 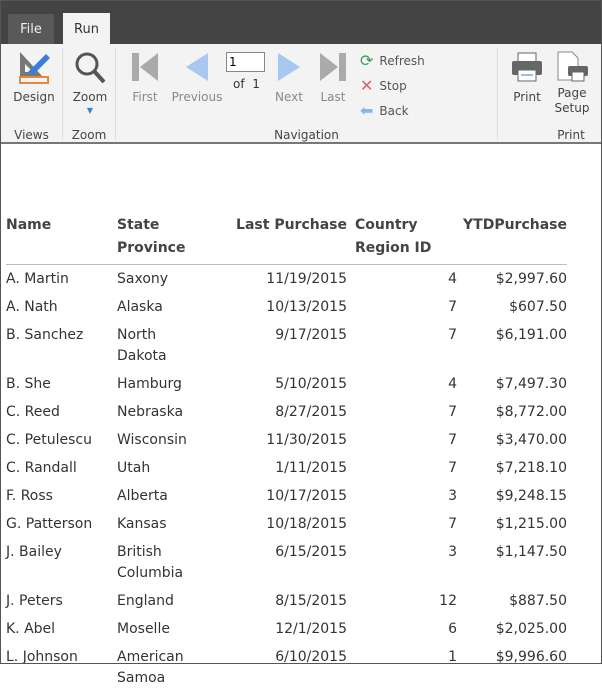 What do you see at coordinates (142, 524) in the screenshot?
I see `state-cell: Kansas` at bounding box center [142, 524].